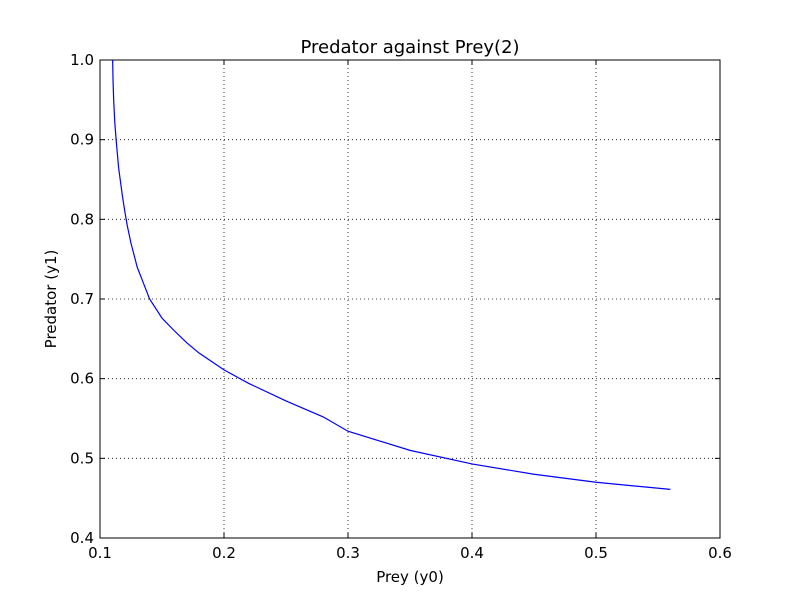 The height and width of the screenshot is (597, 800). I want to click on y-tick-label: 0.5, so click(82, 458).